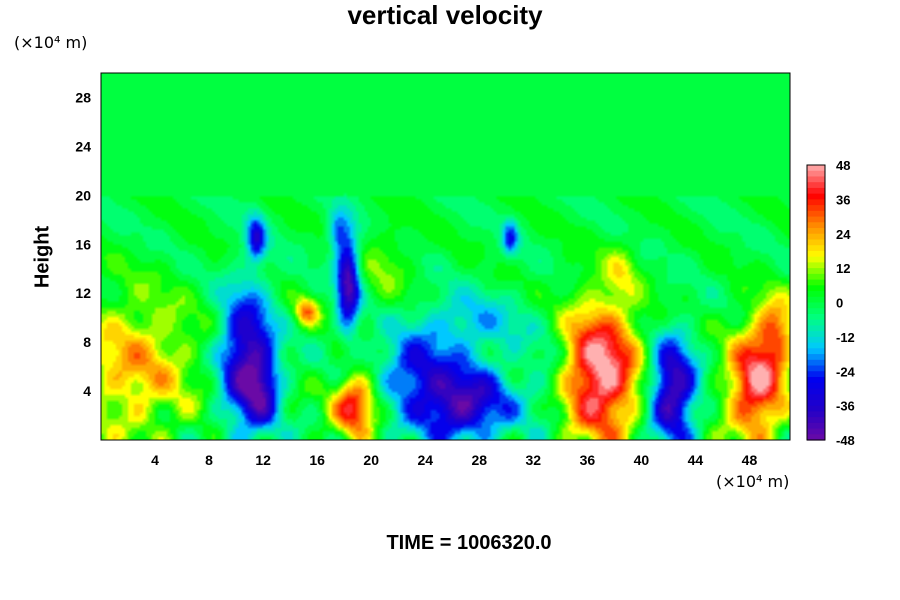  Describe the element at coordinates (843, 268) in the screenshot. I see `colorbar-tick-label: 12` at that location.